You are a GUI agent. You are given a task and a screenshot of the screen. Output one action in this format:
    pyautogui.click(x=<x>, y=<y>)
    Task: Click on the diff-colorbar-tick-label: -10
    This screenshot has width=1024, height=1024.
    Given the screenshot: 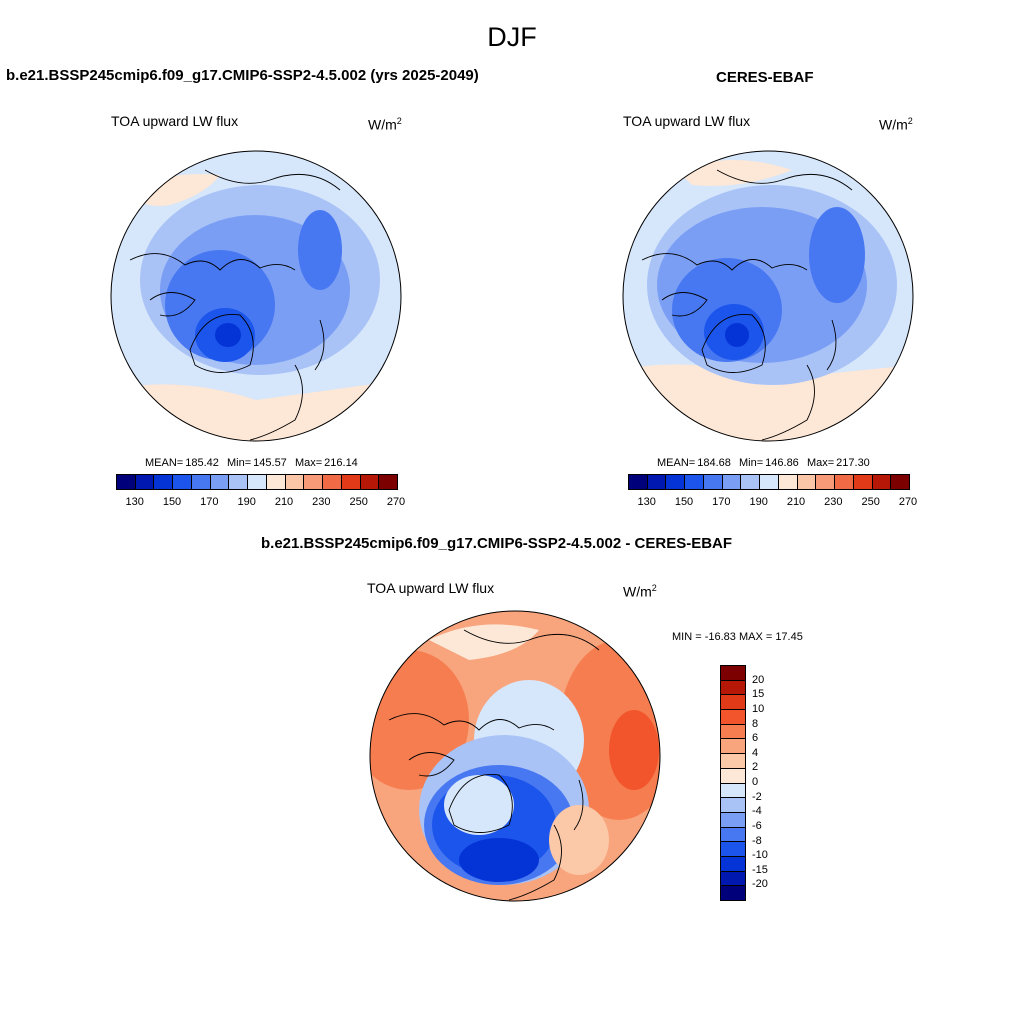 What is the action you would take?
    pyautogui.click(x=760, y=855)
    